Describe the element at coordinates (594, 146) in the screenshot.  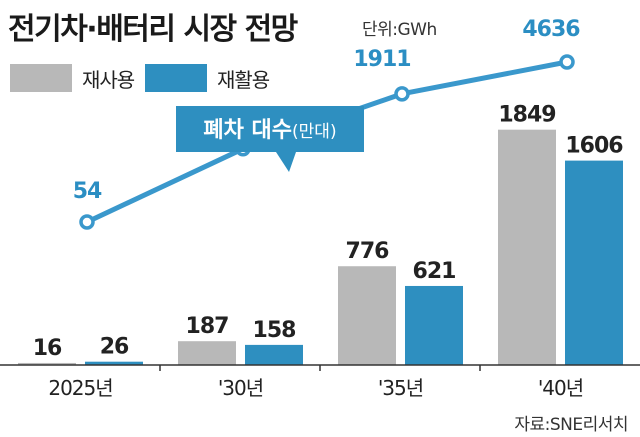
I see `bar-label-recycle-4: 1606` at that location.